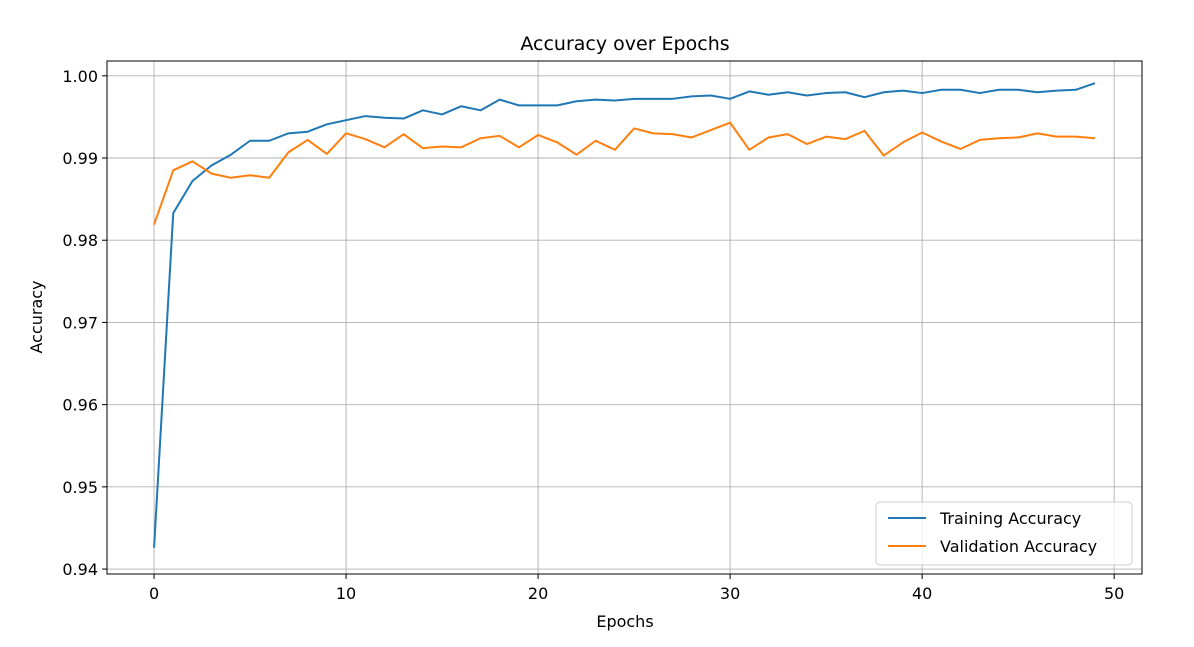  Describe the element at coordinates (538, 593) in the screenshot. I see `x-tick-label: 20` at that location.